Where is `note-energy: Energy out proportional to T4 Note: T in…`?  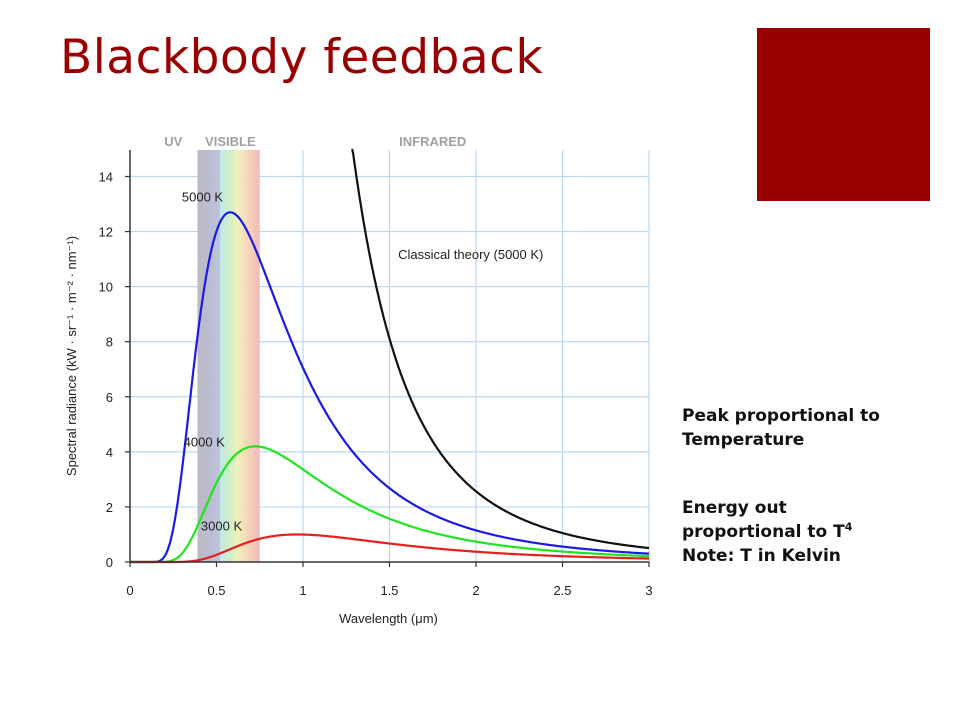
note-energy: Energy out proportional to T4 Note: T in… is located at coordinates (812, 532).